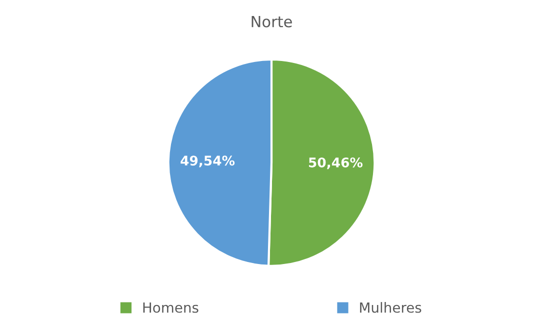 This screenshot has width=543, height=328. Describe the element at coordinates (207, 162) in the screenshot. I see `data-label: 49,54%` at that location.